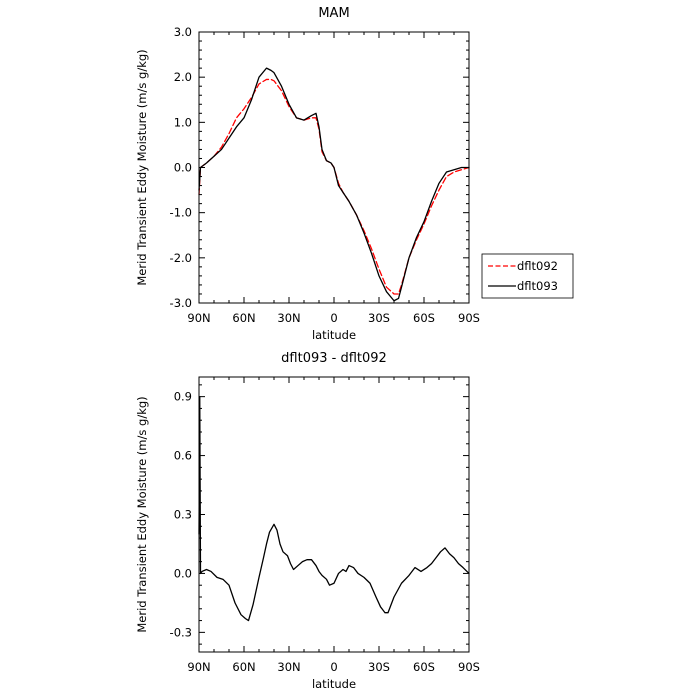 This screenshot has width=700, height=700. Describe the element at coordinates (181, 213) in the screenshot. I see `y-tick-label: -1.0` at that location.